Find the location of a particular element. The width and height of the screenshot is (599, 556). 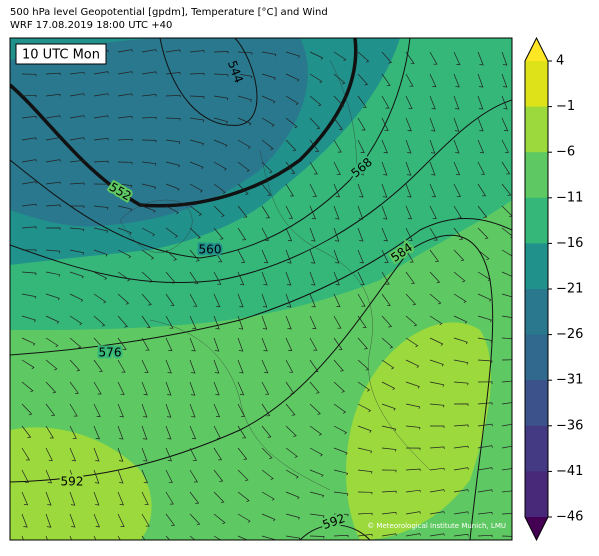

colorbar-segment is located at coordinates (536, 448).